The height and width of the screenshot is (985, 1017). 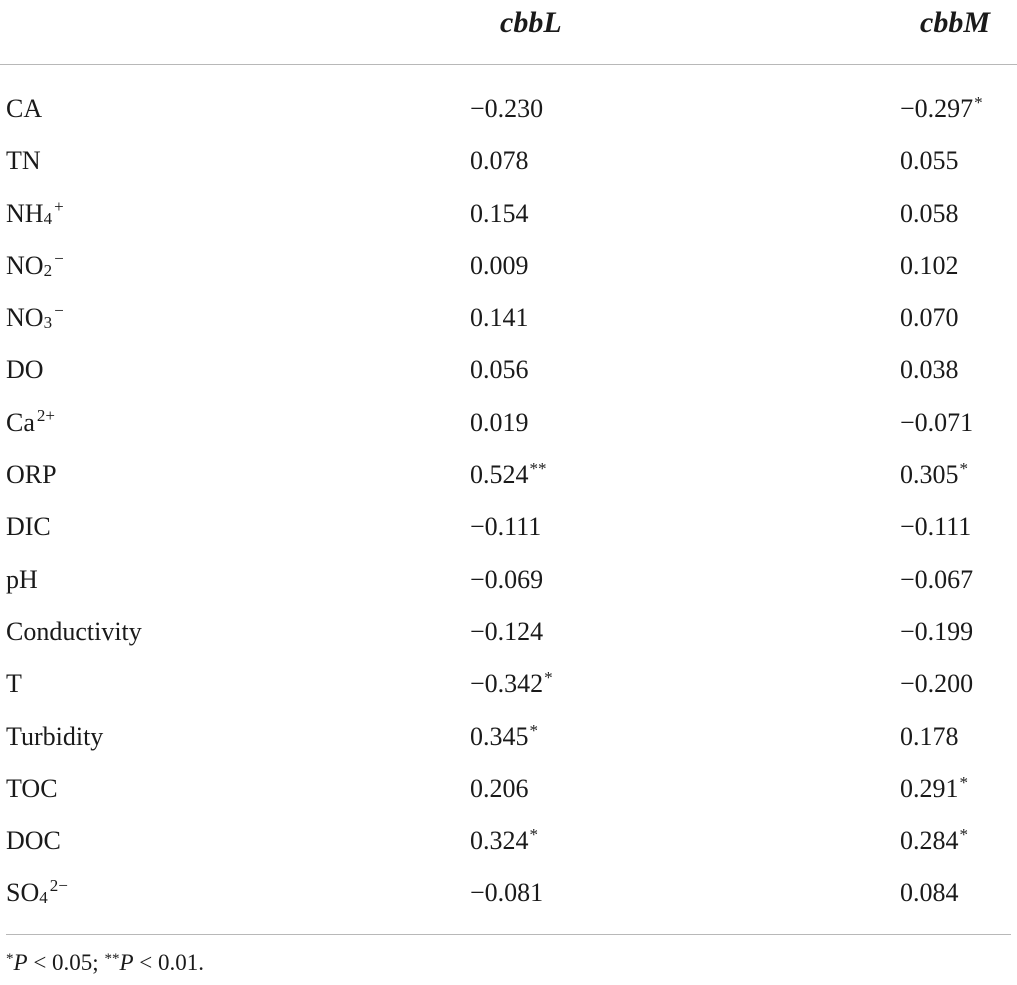 I want to click on cell-value: 0.078, so click(x=499, y=161).